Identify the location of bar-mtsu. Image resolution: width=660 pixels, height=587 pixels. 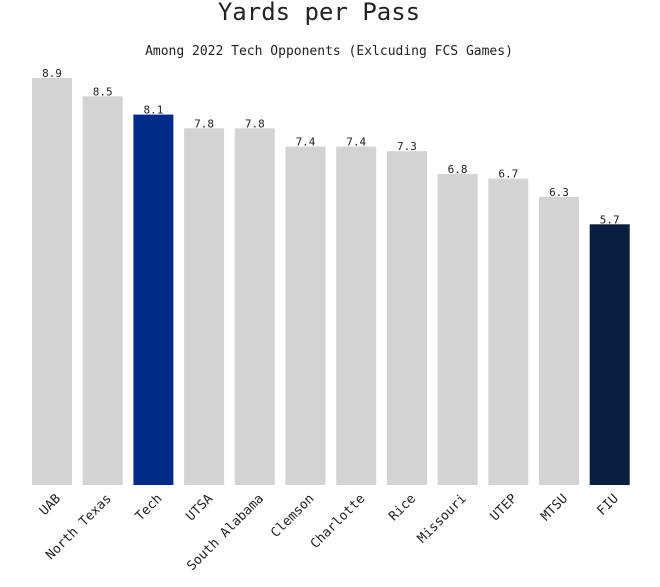
(559, 340).